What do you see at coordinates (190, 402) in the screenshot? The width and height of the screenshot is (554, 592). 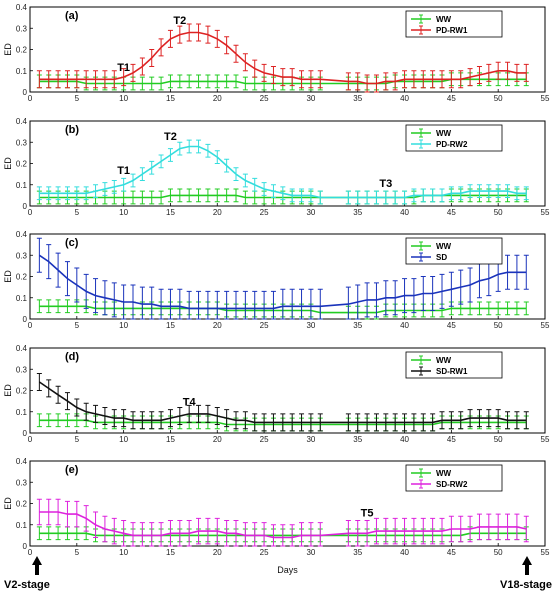 I see `annotation: T4` at bounding box center [190, 402].